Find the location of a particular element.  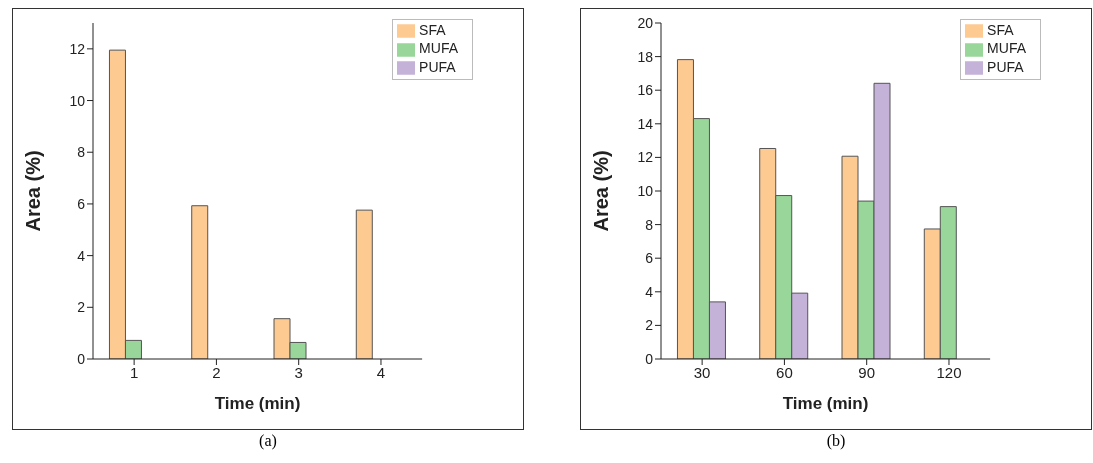

x-tick-label: 1 is located at coordinates (134, 372).